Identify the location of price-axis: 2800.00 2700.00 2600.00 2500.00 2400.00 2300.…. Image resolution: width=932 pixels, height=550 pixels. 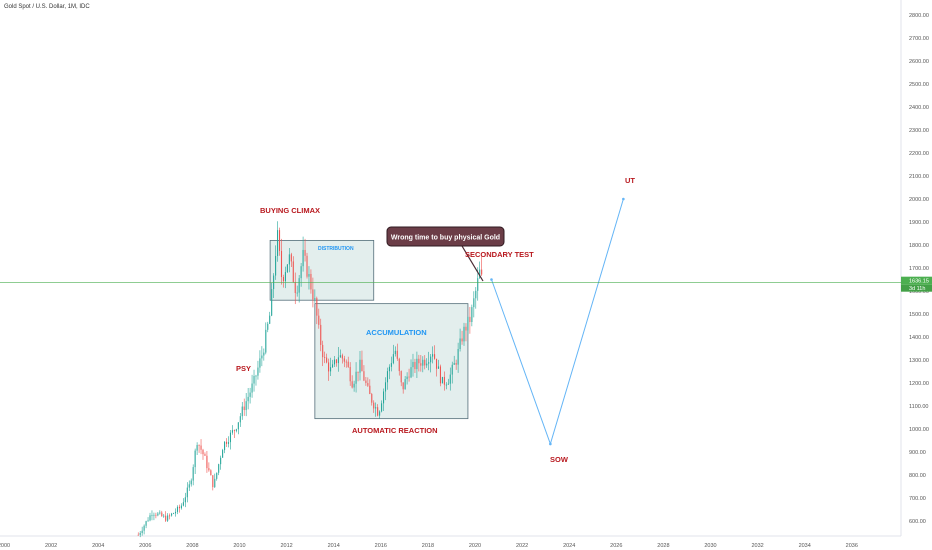
(914, 268).